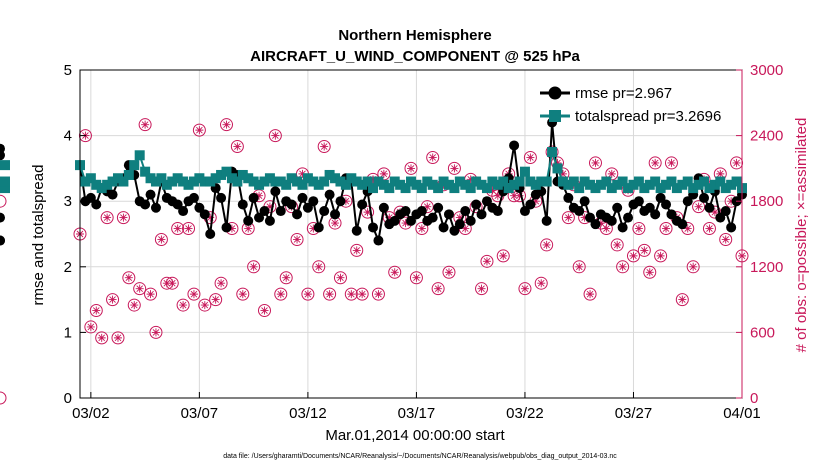  Describe the element at coordinates (68, 398) in the screenshot. I see `y-tick-label: 0` at that location.